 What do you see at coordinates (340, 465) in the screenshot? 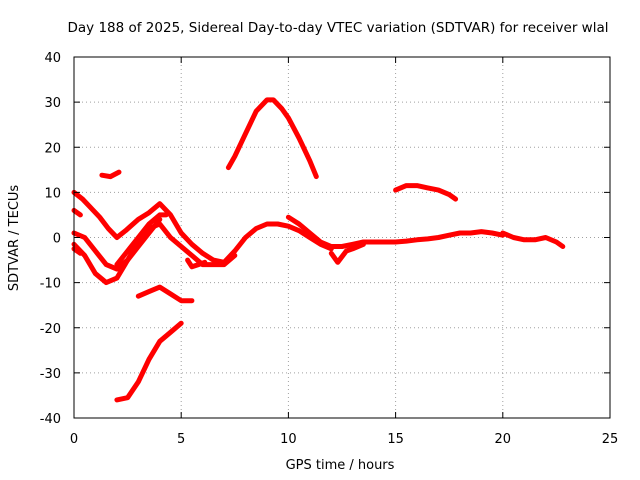
I see `x-axis-title: GPS time / hours` at bounding box center [340, 465].